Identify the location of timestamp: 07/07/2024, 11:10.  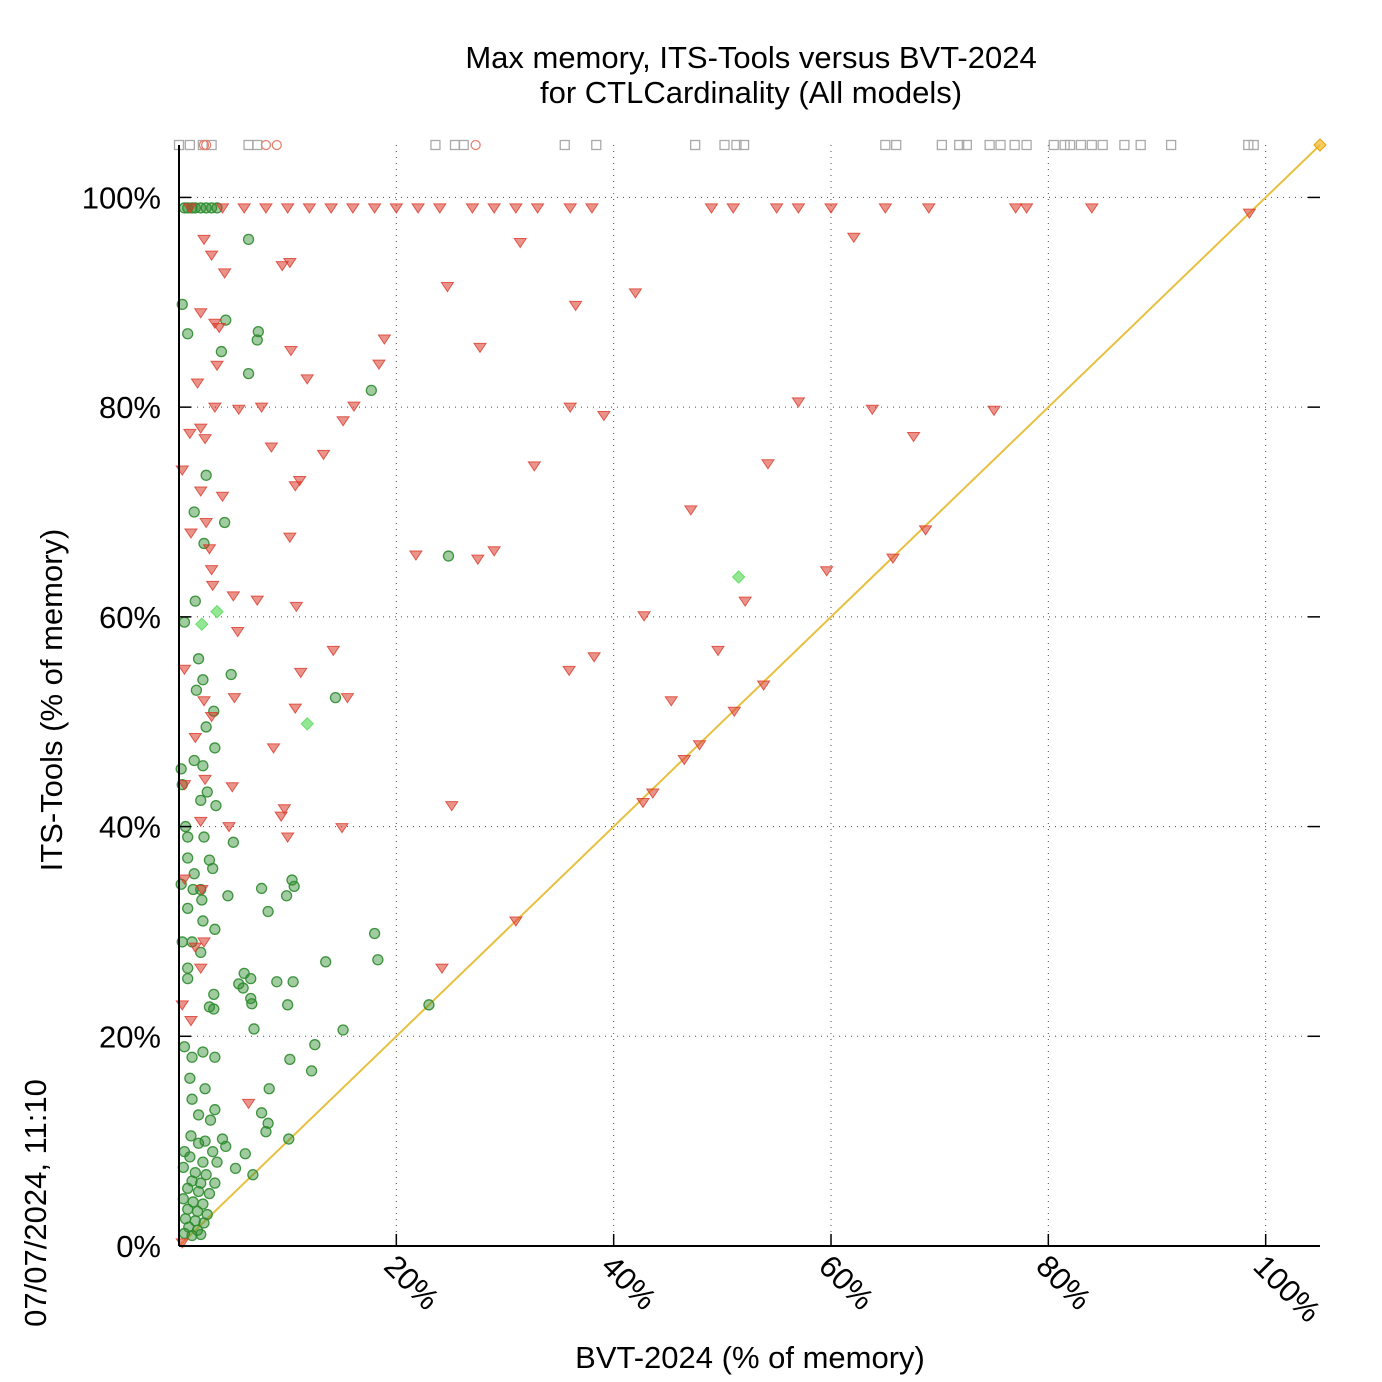
(35, 1203).